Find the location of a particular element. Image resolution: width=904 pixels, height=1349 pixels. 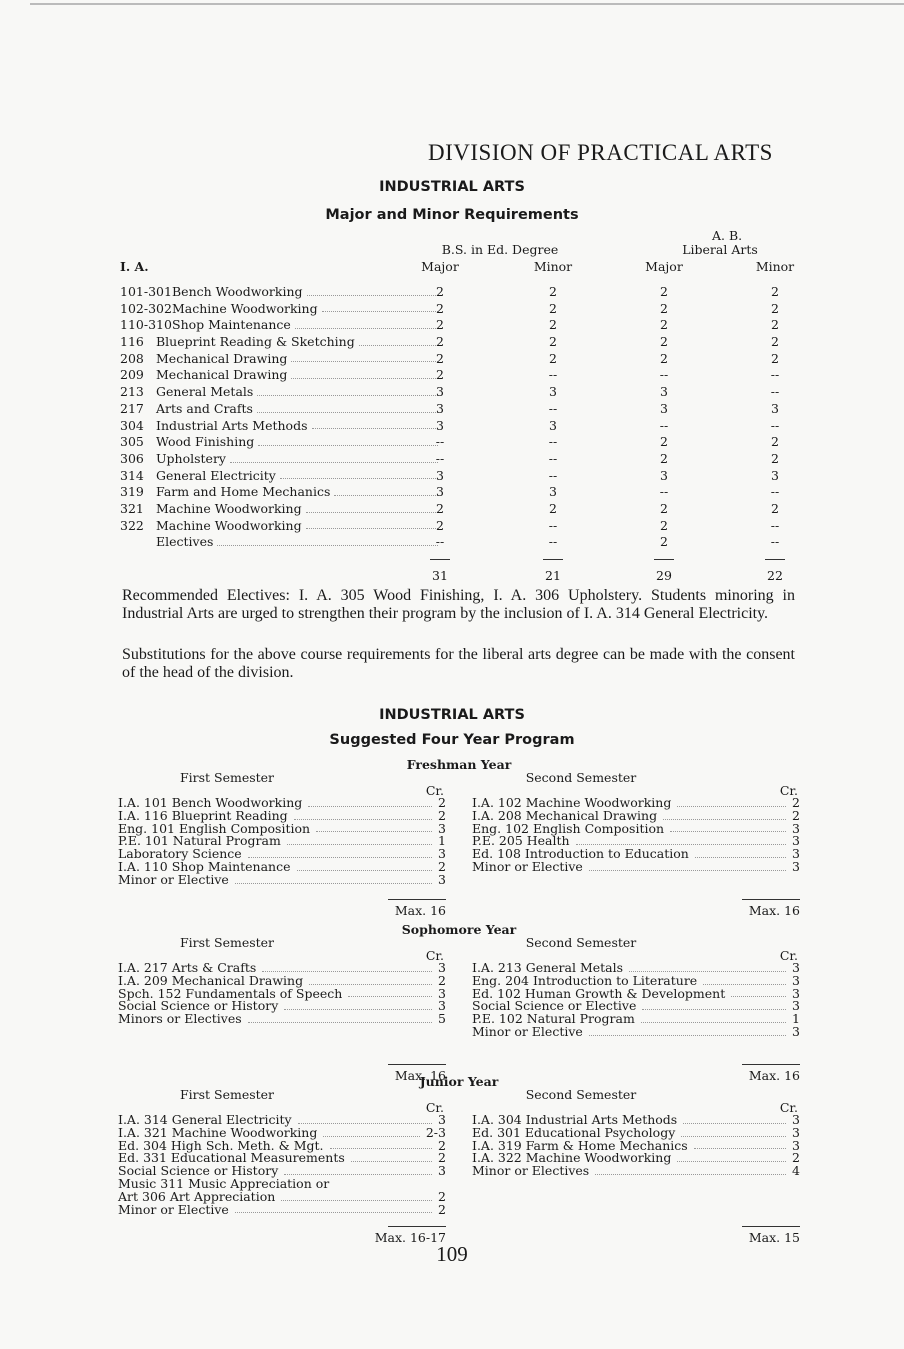

col-header: Major is located at coordinates (664, 266).